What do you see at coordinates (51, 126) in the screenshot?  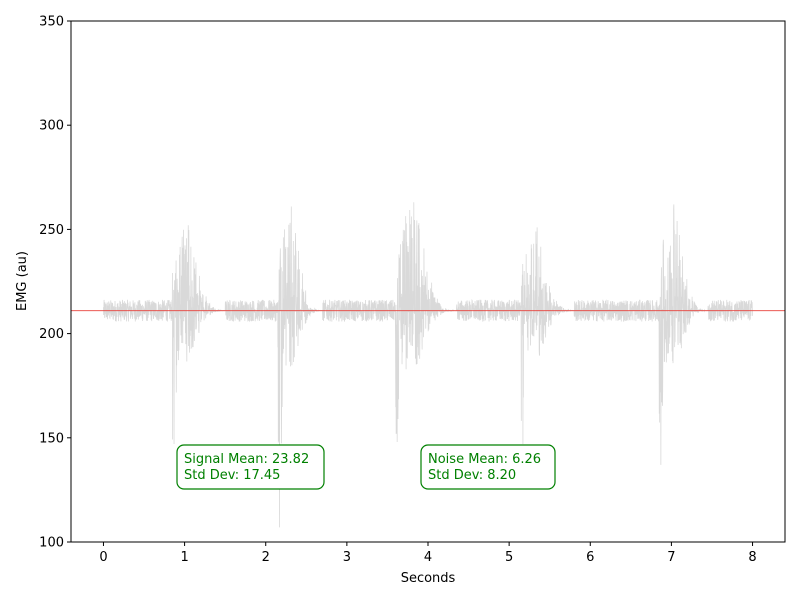 I see `y-tick-label: 300` at bounding box center [51, 126].